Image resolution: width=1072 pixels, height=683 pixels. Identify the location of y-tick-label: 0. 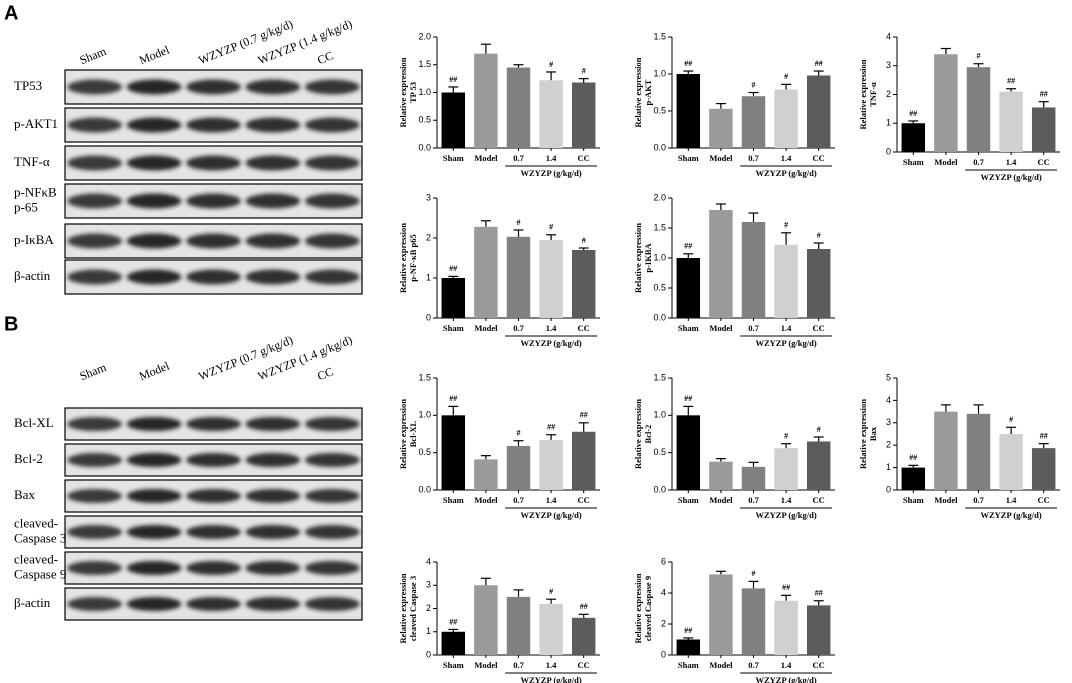
(663, 654).